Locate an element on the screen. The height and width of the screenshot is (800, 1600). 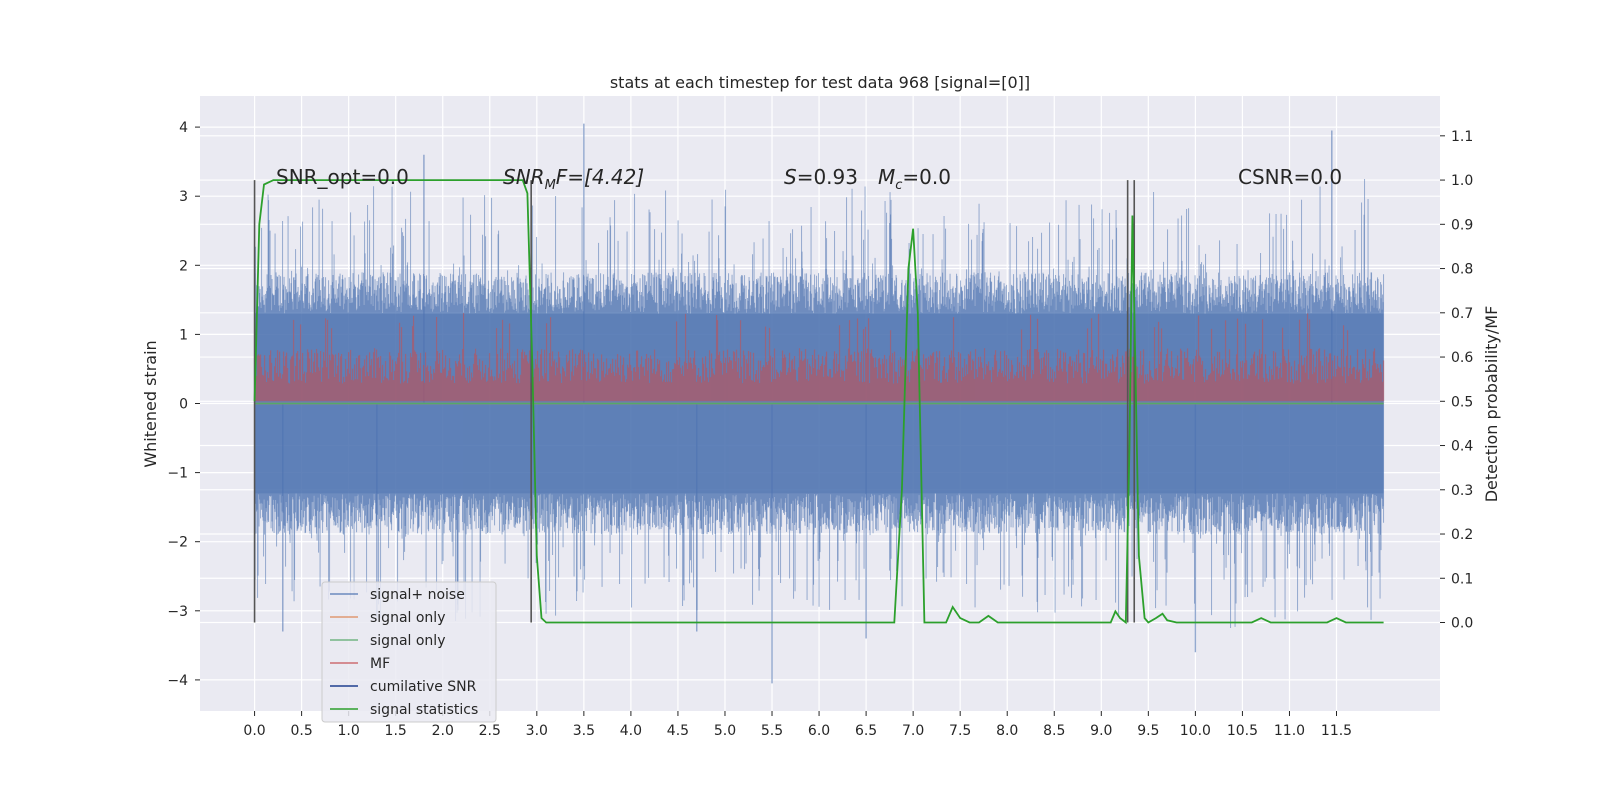
y-tick-label: −2 is located at coordinates (177, 543).